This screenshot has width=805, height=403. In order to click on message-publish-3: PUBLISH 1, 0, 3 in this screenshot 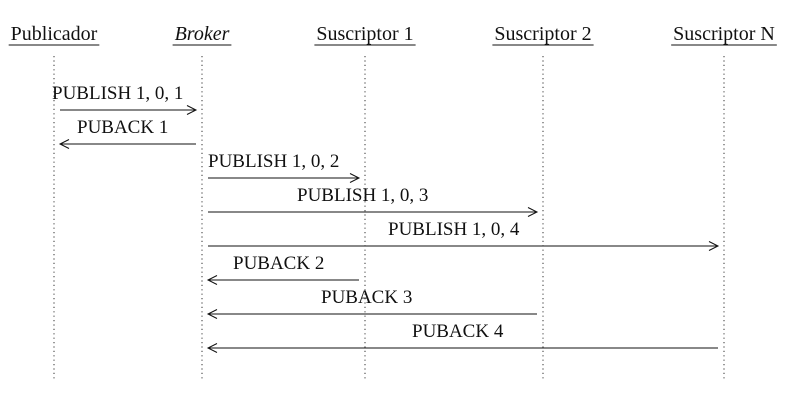, I will do `click(373, 201)`.